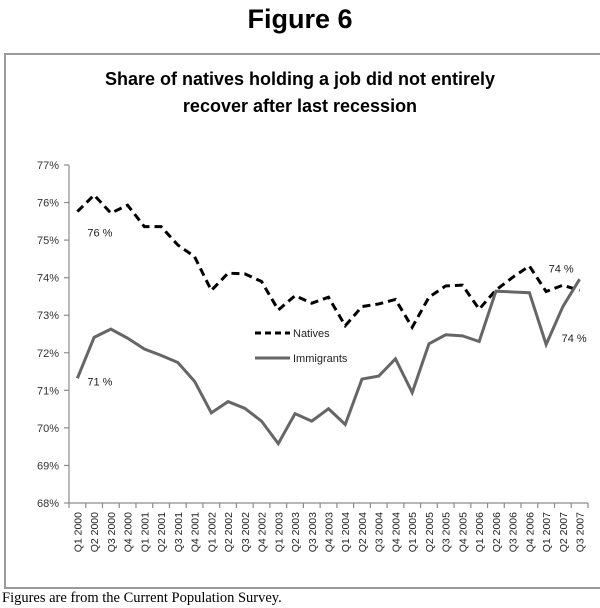 Image resolution: width=600 pixels, height=608 pixels. What do you see at coordinates (48, 316) in the screenshot?
I see `y-tick-label: 73%` at bounding box center [48, 316].